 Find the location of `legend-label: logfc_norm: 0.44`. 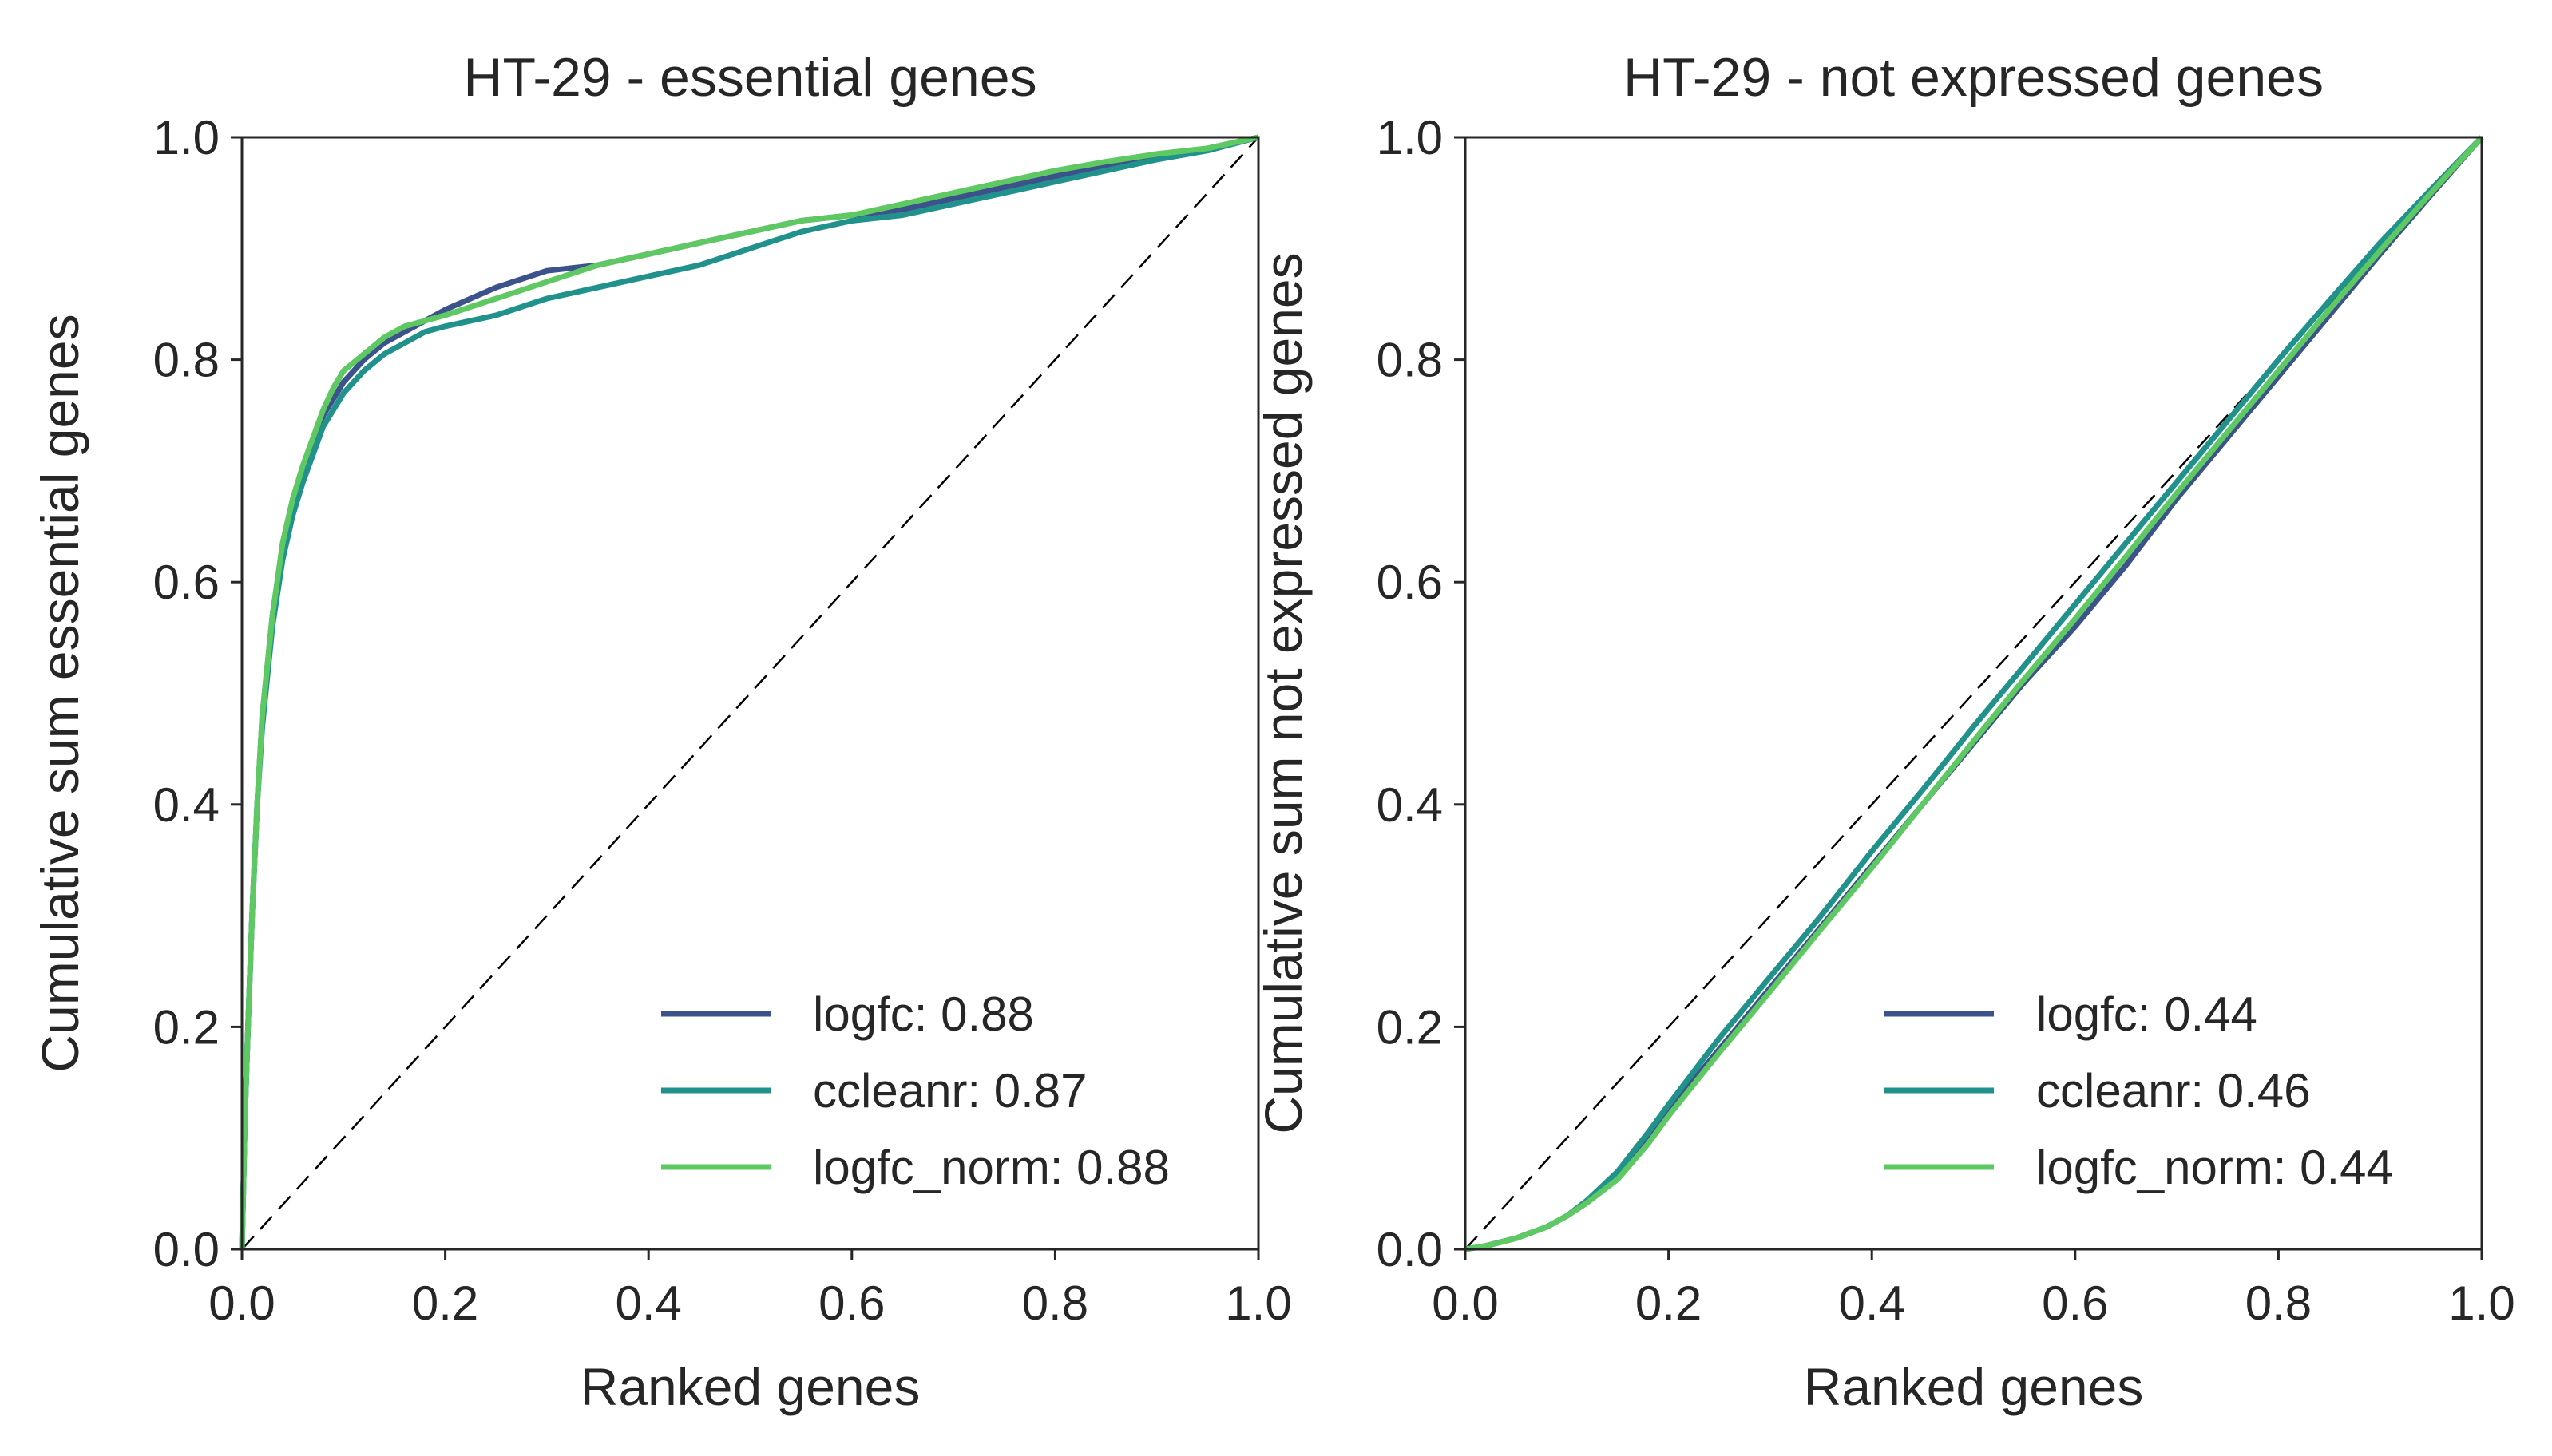

legend-label: logfc_norm: 0.44 is located at coordinates (2214, 1167).